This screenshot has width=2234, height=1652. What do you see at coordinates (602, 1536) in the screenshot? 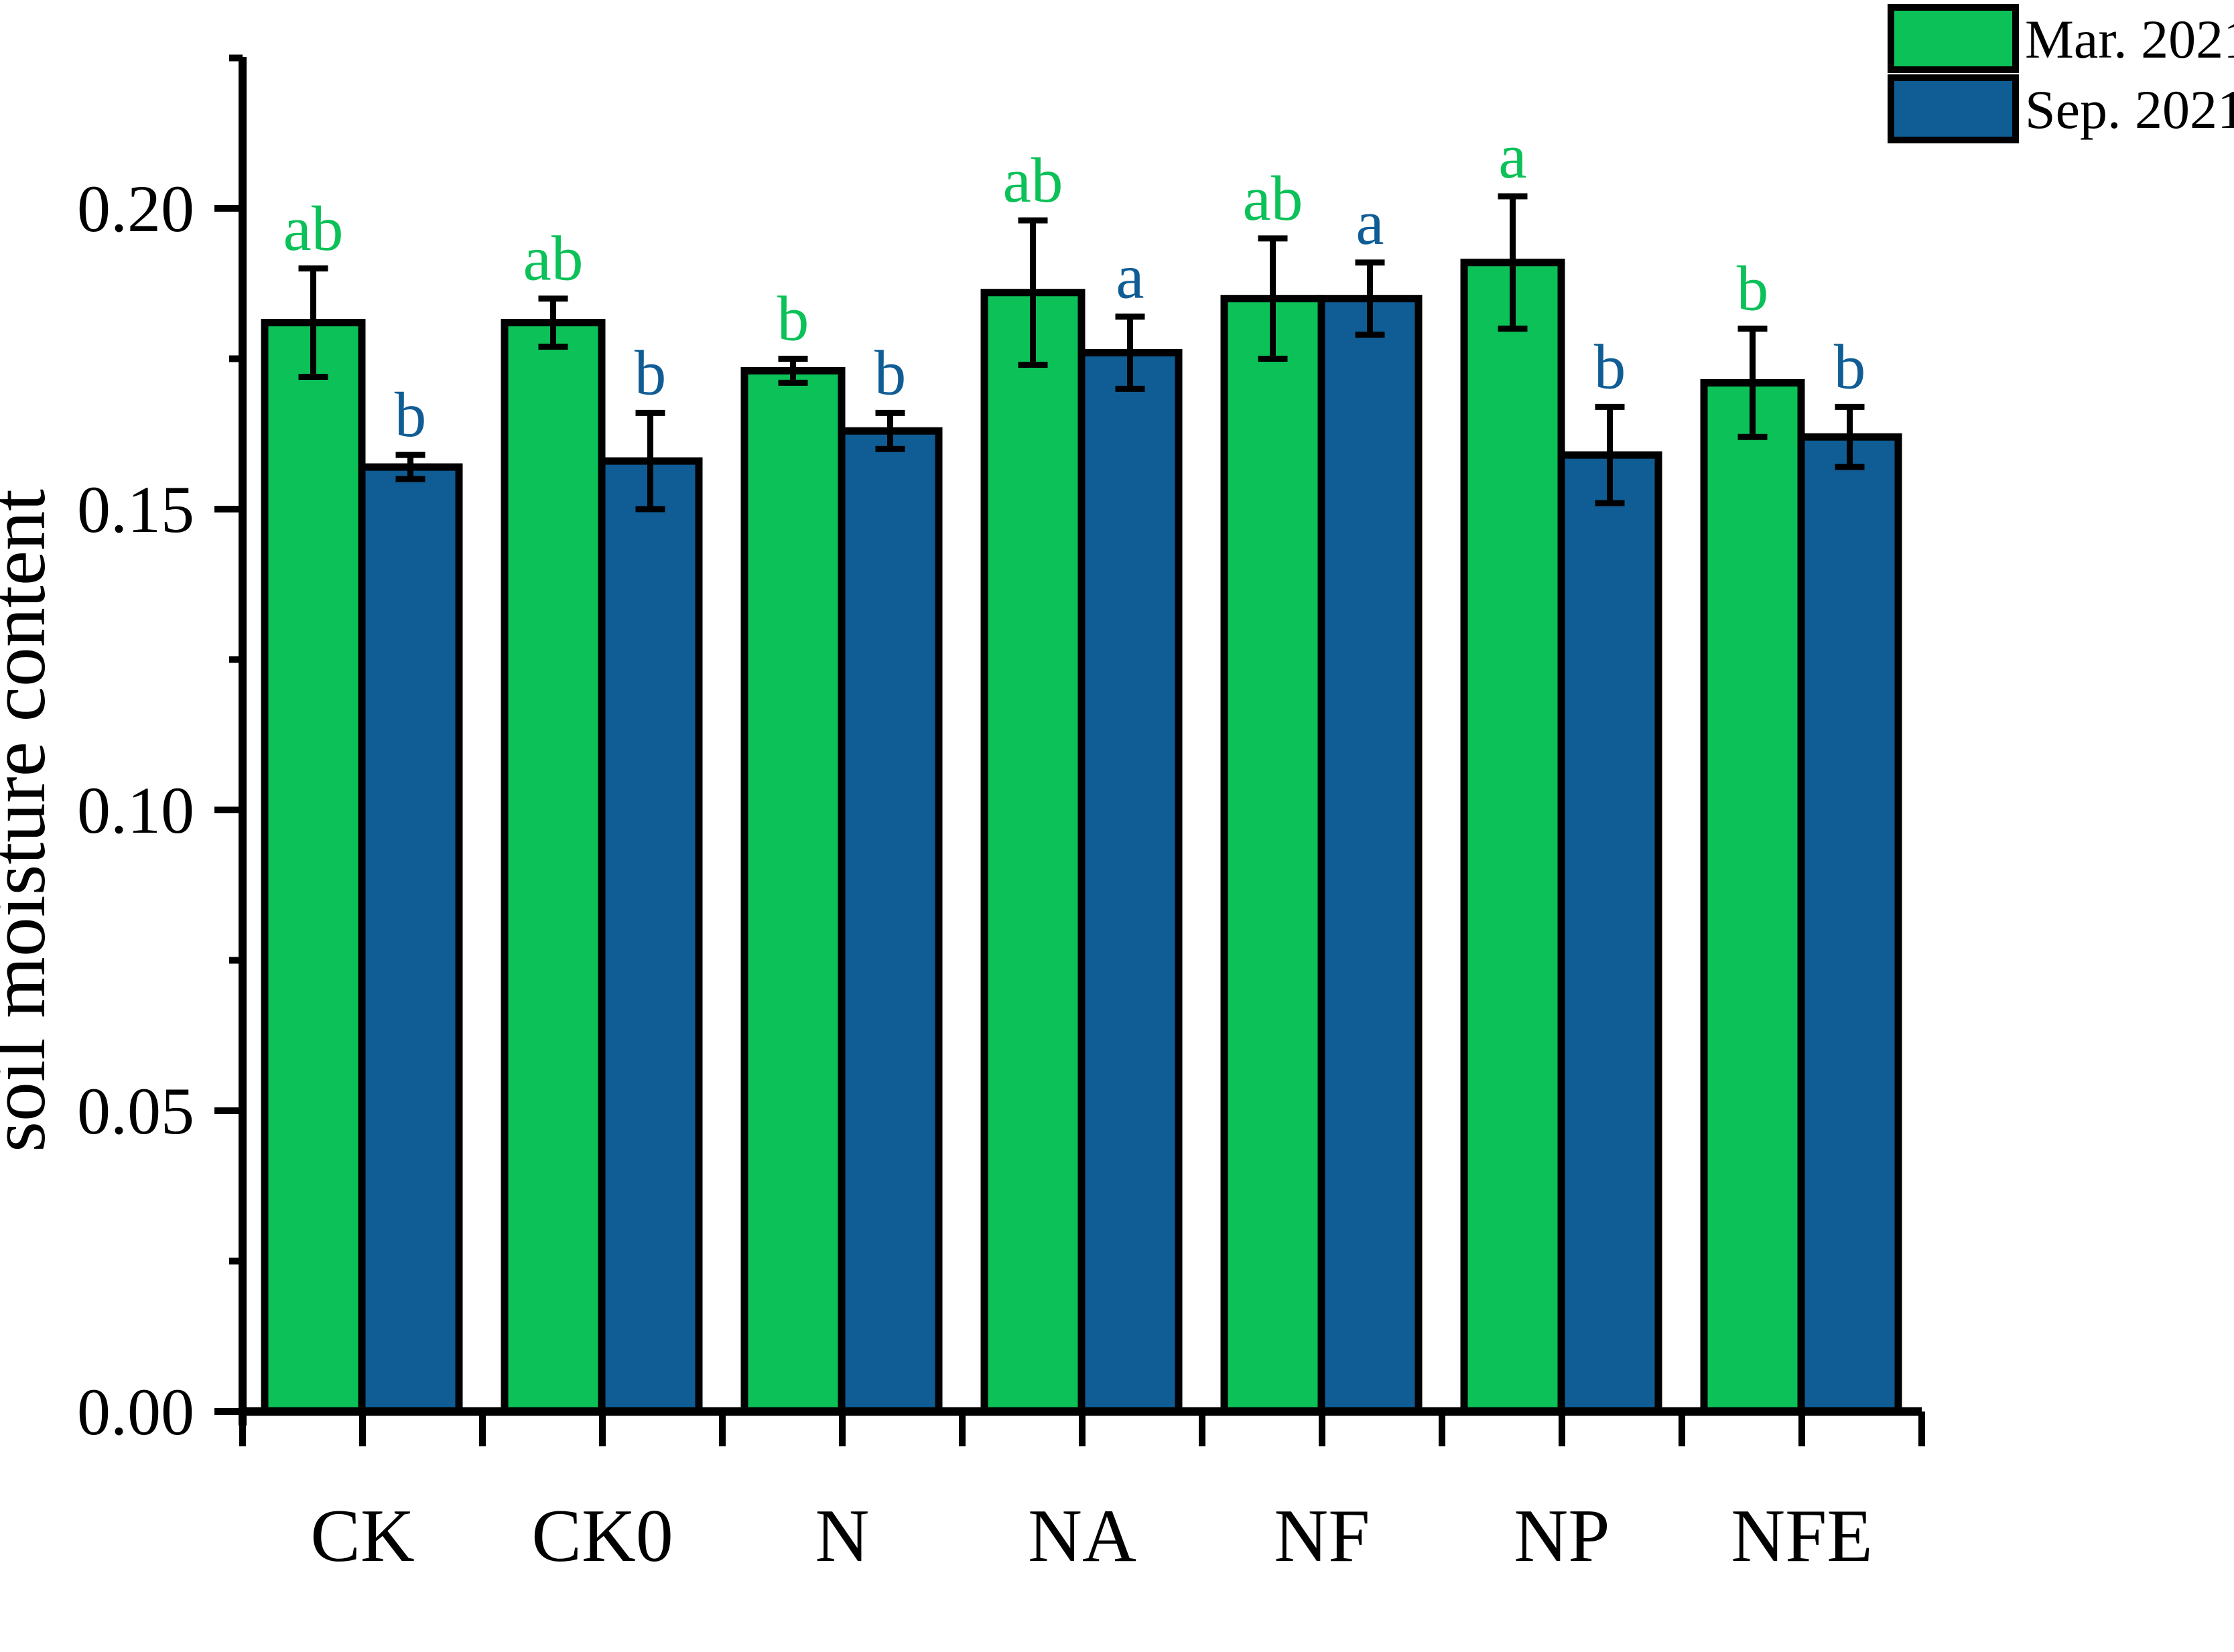
I see `x-tick-label: CK0` at bounding box center [602, 1536].